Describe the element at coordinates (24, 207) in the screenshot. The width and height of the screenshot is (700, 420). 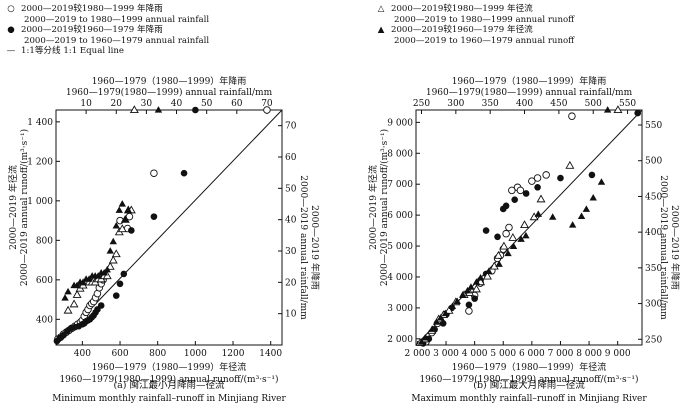
I see `left-axis-title-en: 2000—2019 annual runoff/(m³·s⁻¹)` at that location.